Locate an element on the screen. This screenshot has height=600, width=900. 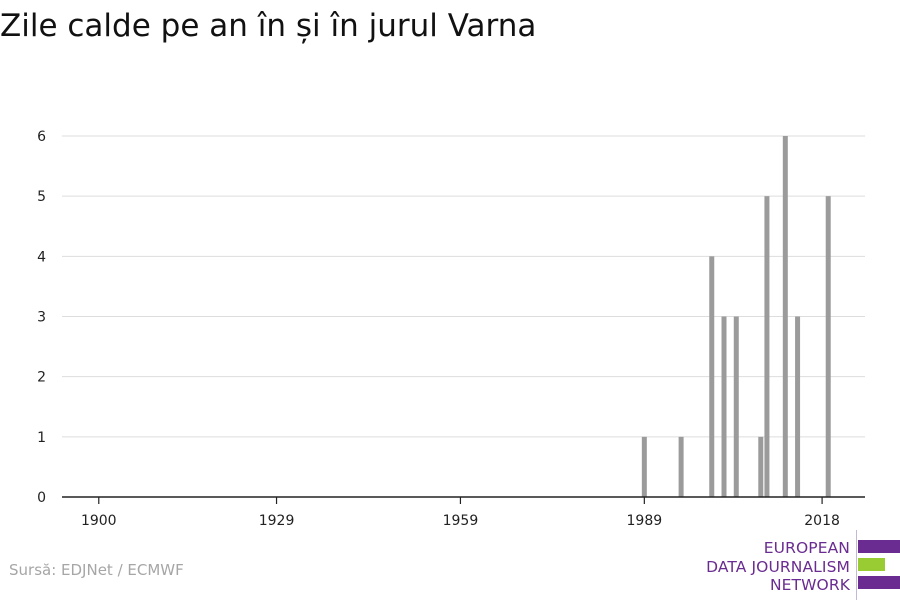
bars is located at coordinates (736, 316).